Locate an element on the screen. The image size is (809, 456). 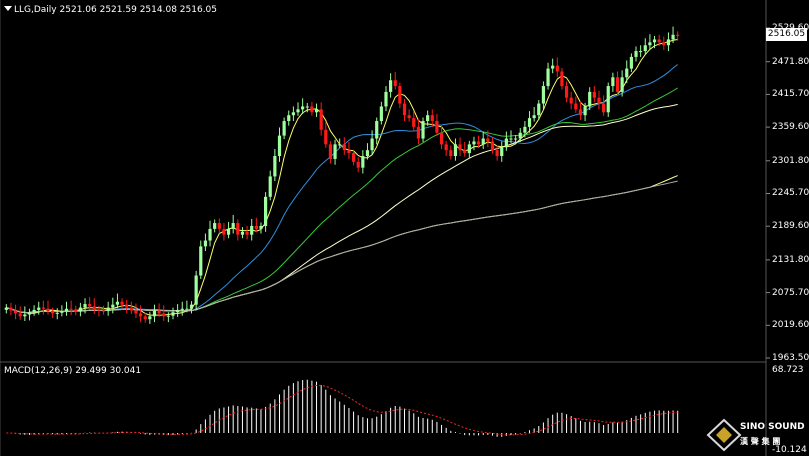
dropdown-triangle-icon is located at coordinates (8, 8).